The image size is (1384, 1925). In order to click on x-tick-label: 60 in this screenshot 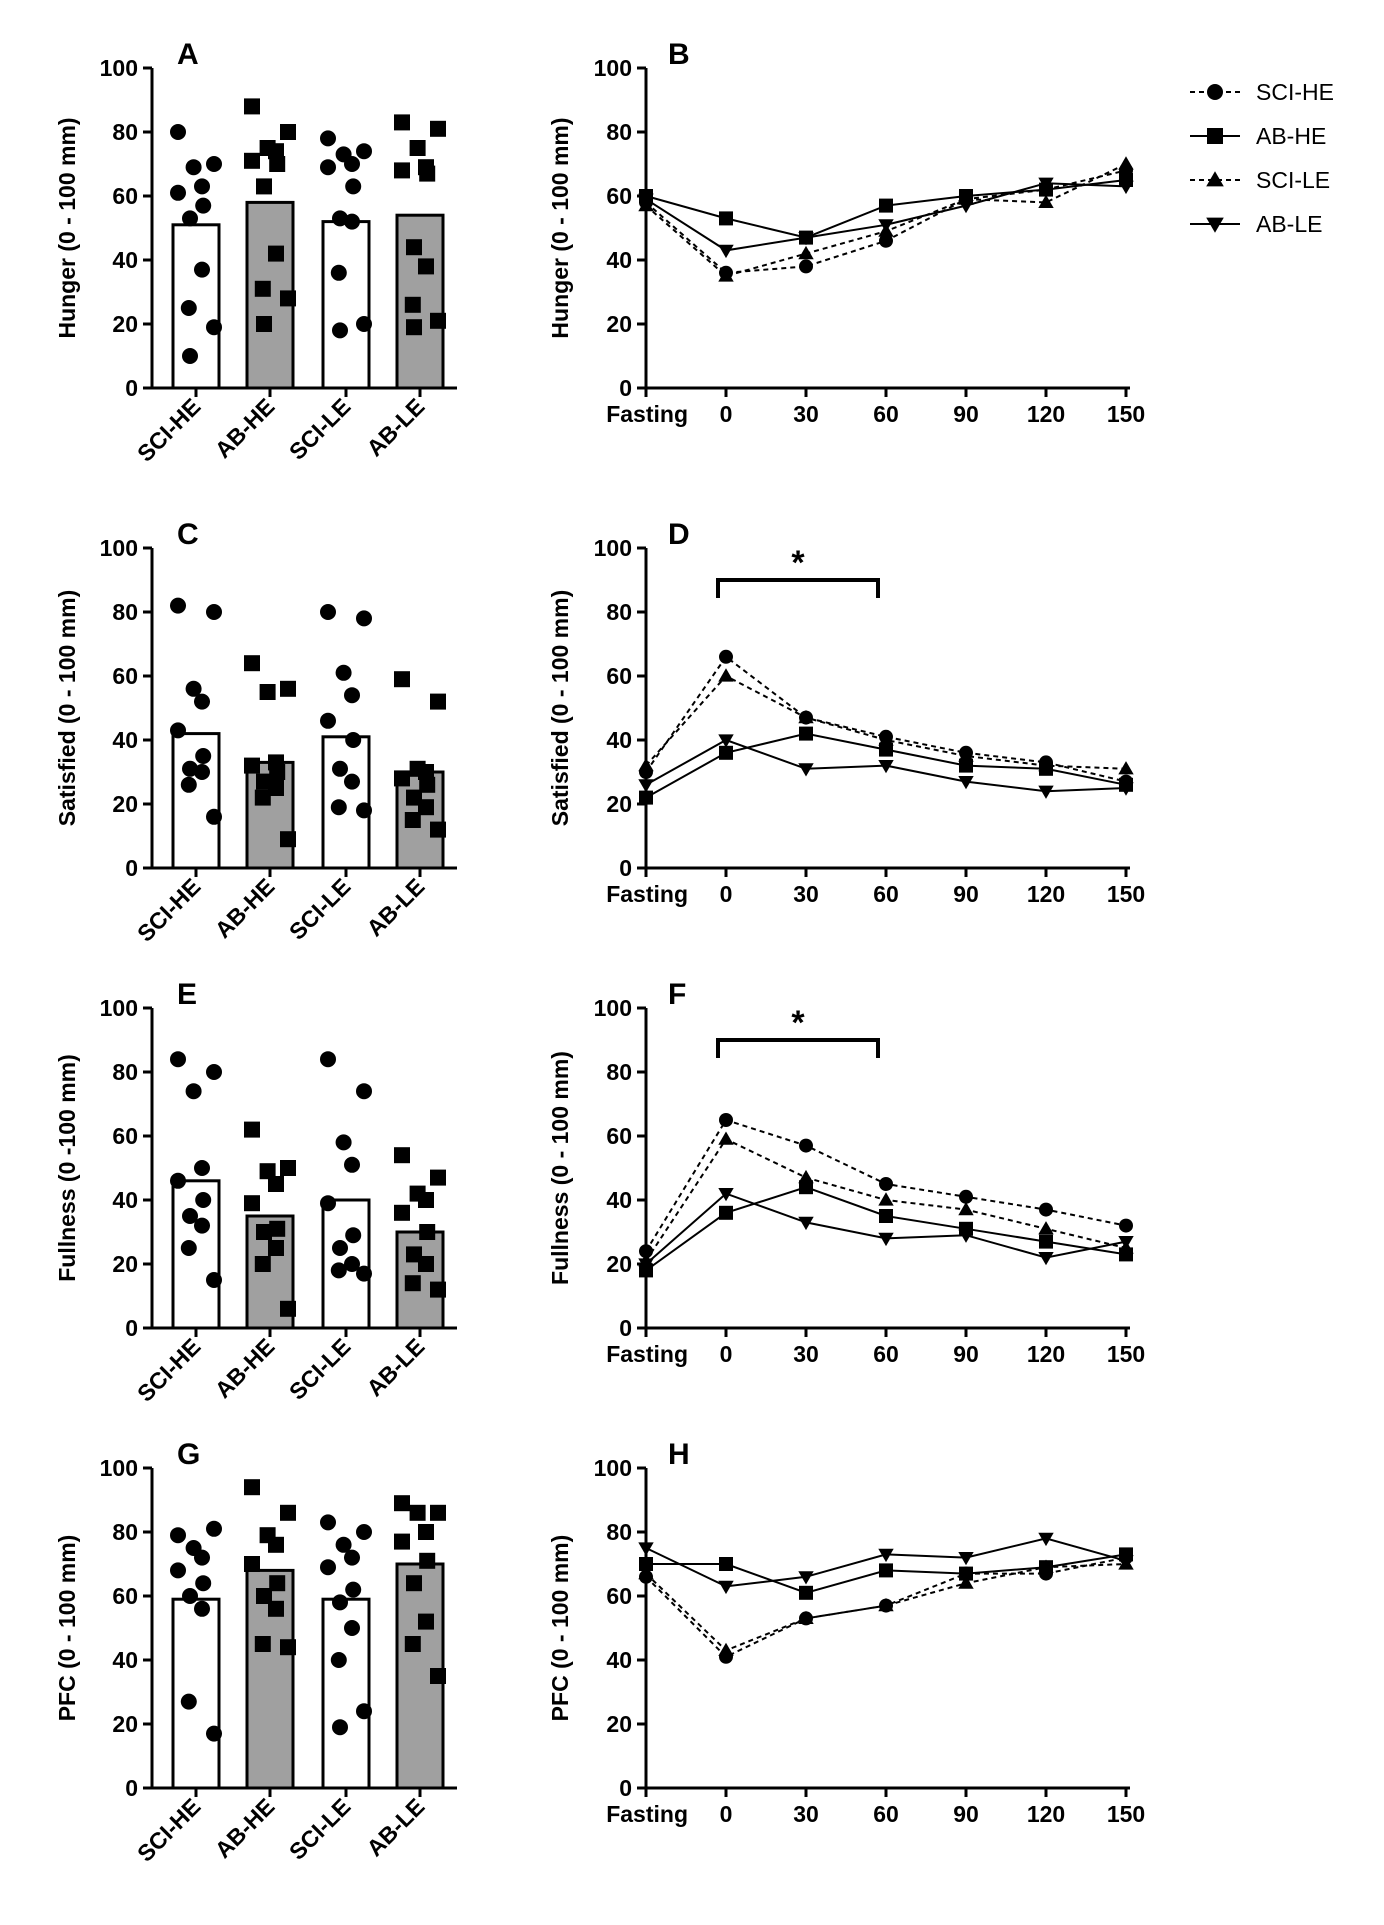, I will do `click(886, 414)`.